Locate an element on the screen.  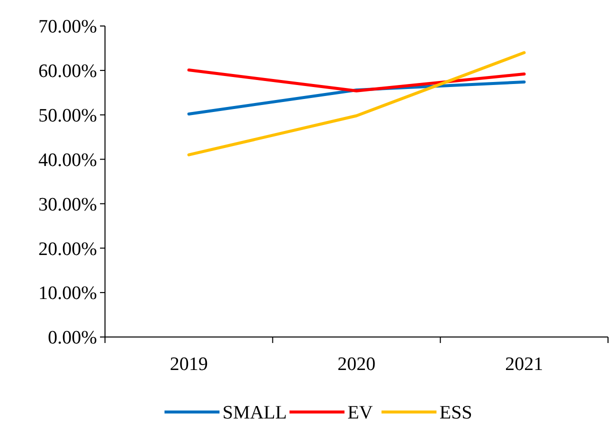
y-tick-label: 40.00% is located at coordinates (68, 160).